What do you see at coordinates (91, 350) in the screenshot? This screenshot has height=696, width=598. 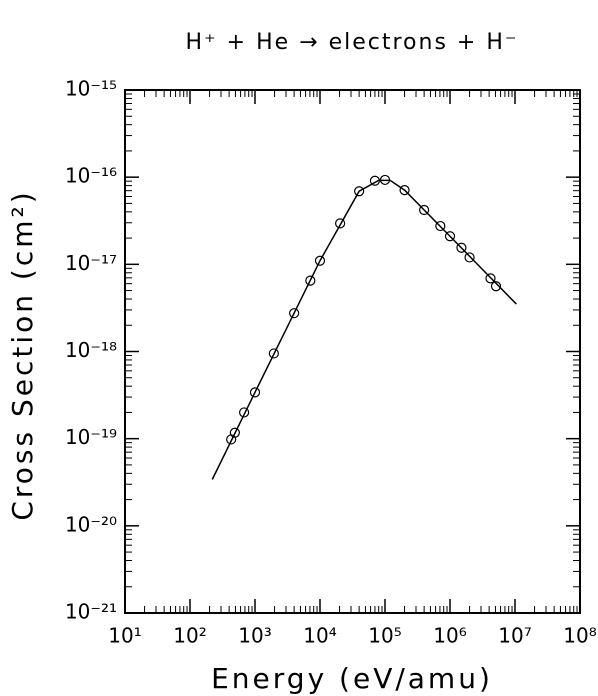 I see `y-tick-label: 10⁻¹⁸` at bounding box center [91, 350].